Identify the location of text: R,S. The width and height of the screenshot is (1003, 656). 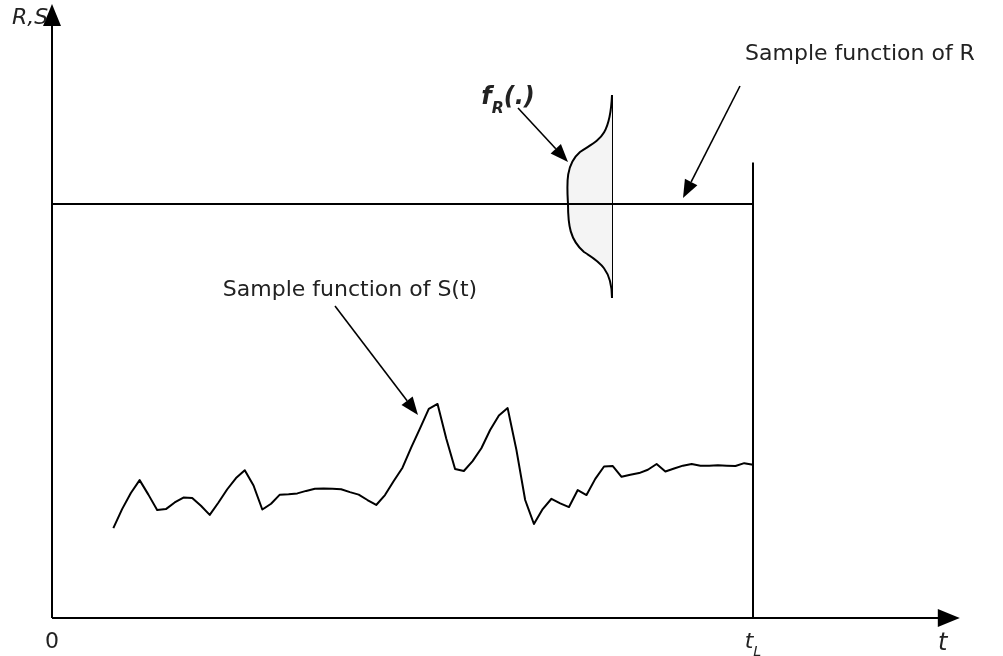
(30, 16).